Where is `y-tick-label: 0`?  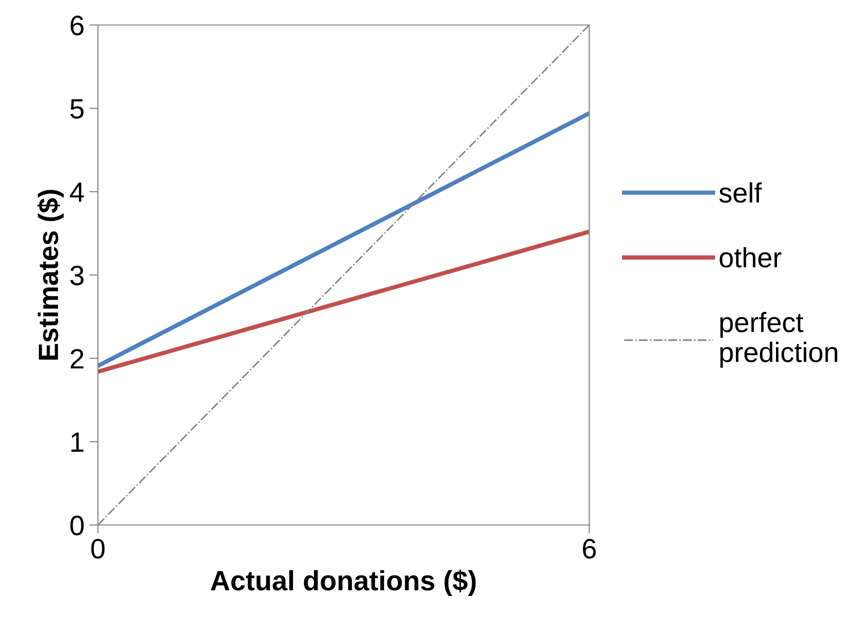 y-tick-label: 0 is located at coordinates (77, 526).